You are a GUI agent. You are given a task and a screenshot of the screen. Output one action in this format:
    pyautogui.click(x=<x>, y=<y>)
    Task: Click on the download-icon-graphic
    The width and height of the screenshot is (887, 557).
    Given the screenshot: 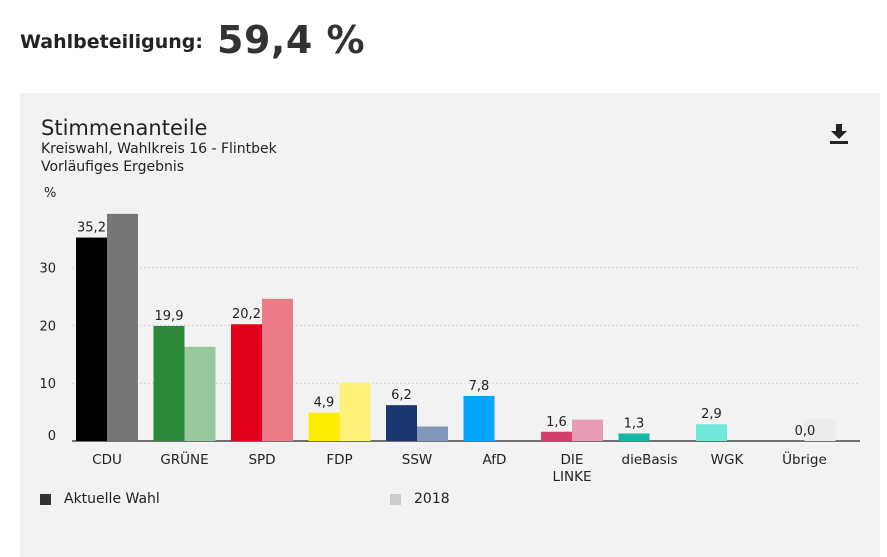 What is the action you would take?
    pyautogui.click(x=839, y=134)
    